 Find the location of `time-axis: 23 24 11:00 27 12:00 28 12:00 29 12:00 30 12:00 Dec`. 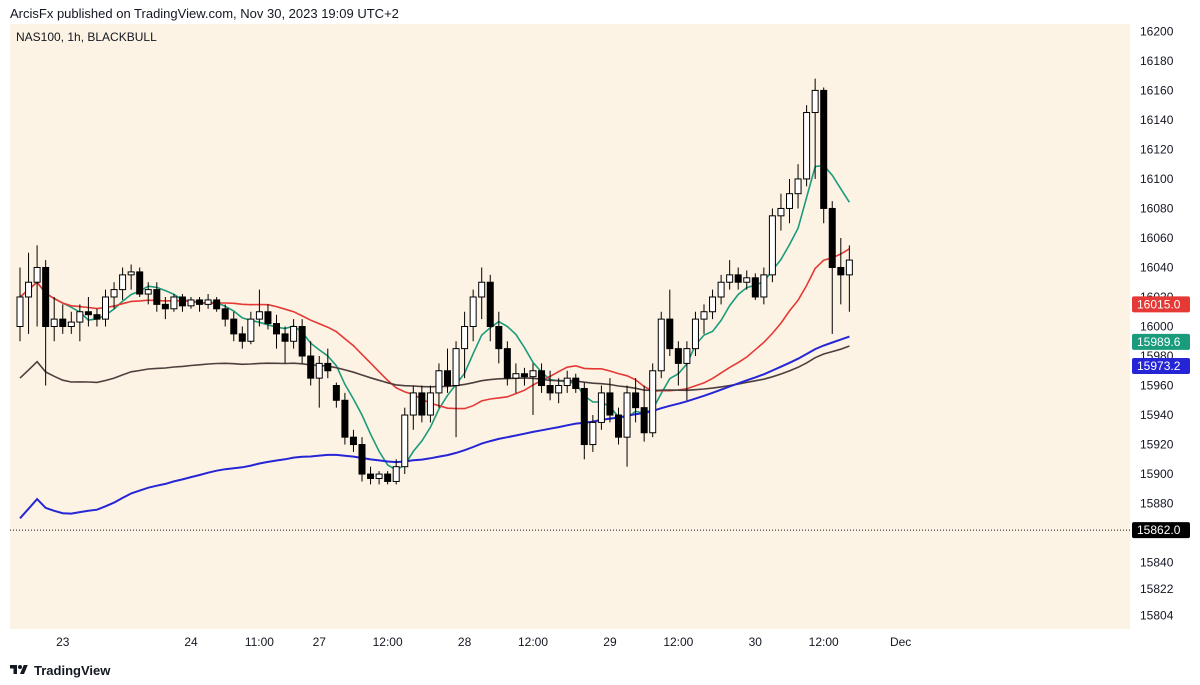

time-axis: 23 24 11:00 27 12:00 28 12:00 29 12:00 30 12:00 Dec is located at coordinates (600, 641).